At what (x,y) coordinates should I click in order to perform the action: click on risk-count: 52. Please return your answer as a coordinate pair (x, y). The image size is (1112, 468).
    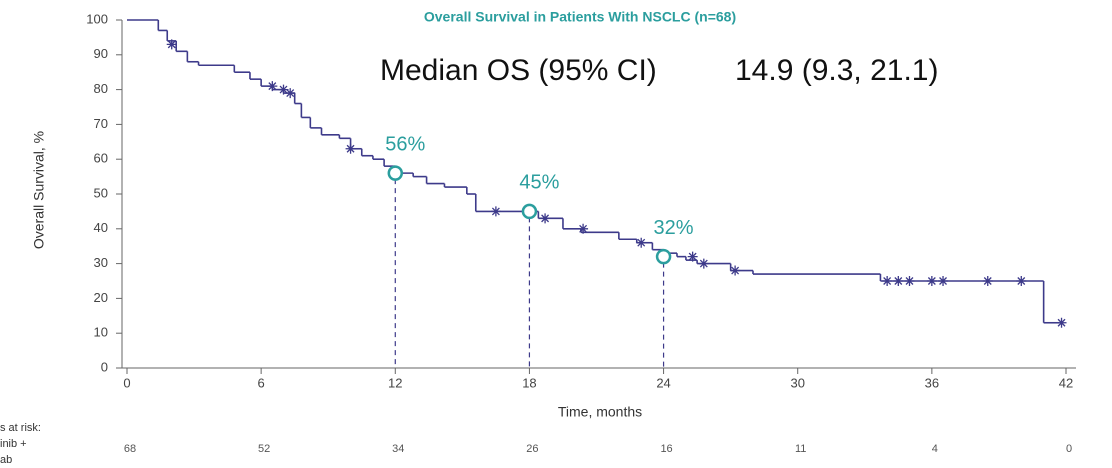
    Looking at the image, I should click on (264, 449).